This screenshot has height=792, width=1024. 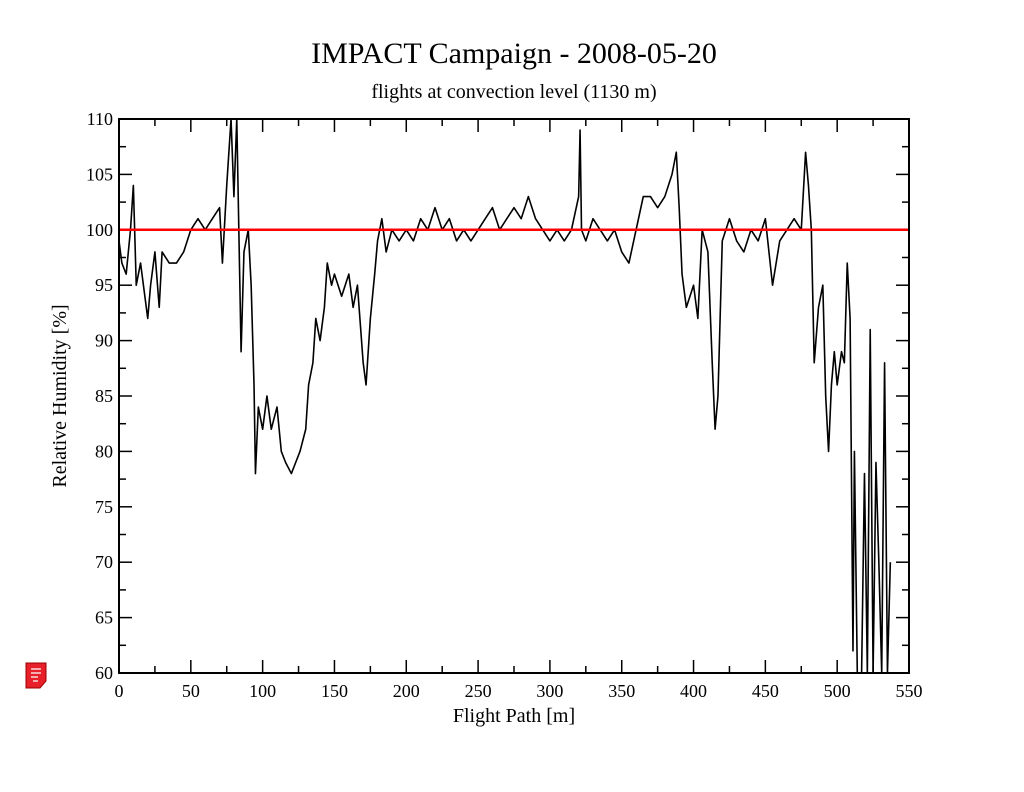 What do you see at coordinates (100, 119) in the screenshot?
I see `y-tick-label: 110` at bounding box center [100, 119].